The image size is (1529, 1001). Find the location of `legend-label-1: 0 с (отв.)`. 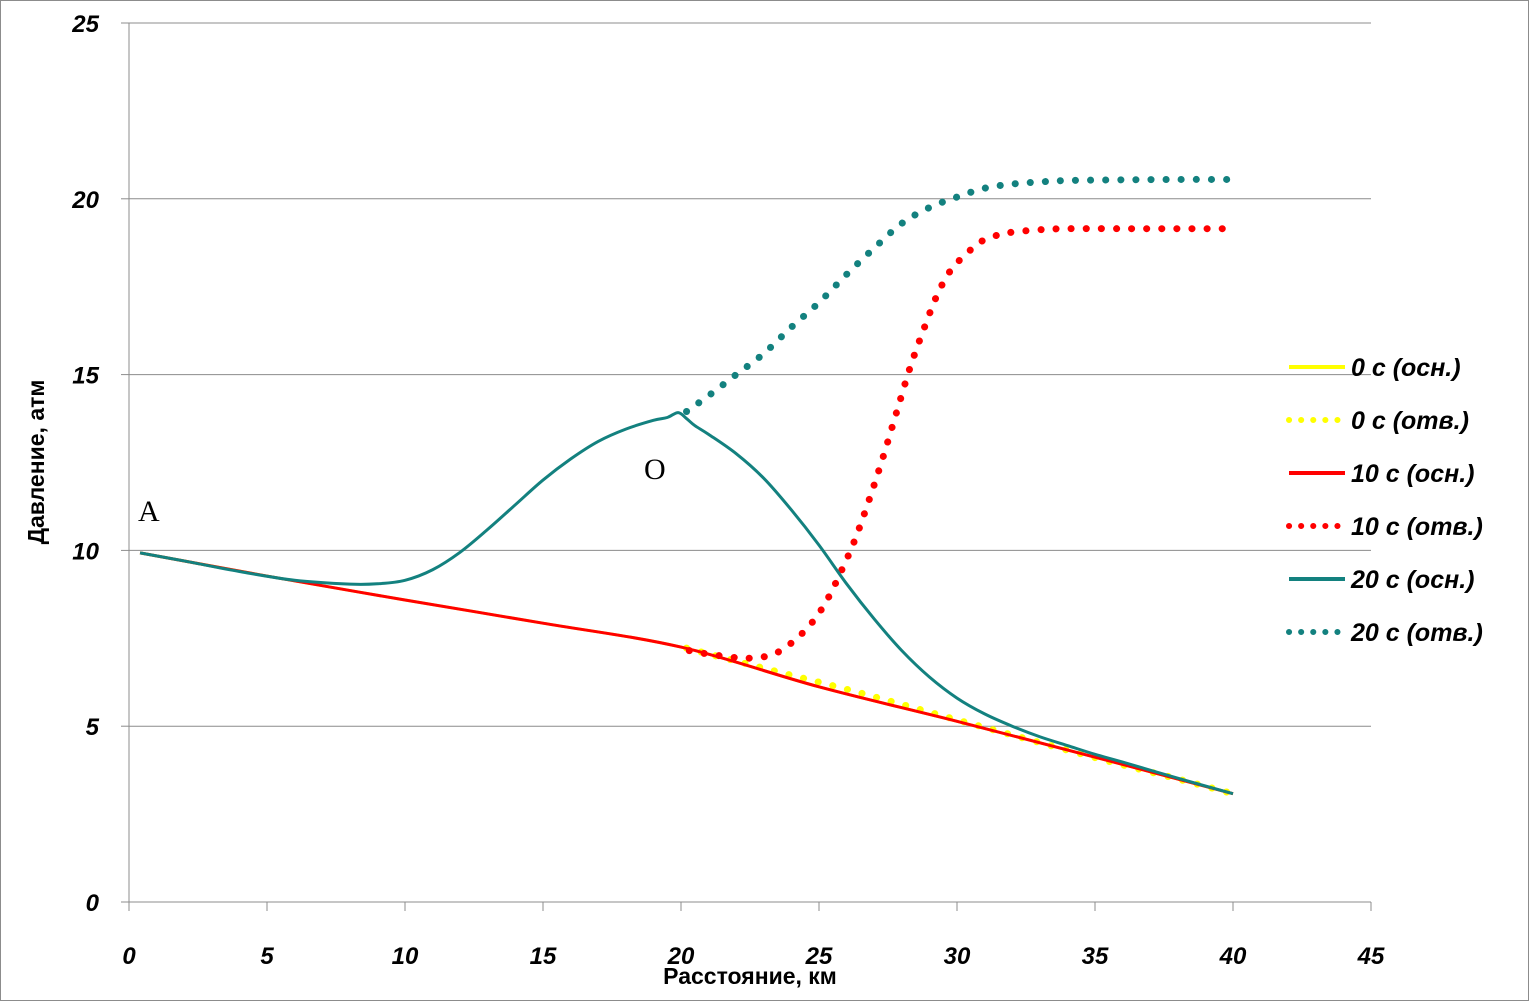

legend-label-1: 0 с (отв.) is located at coordinates (1410, 421).